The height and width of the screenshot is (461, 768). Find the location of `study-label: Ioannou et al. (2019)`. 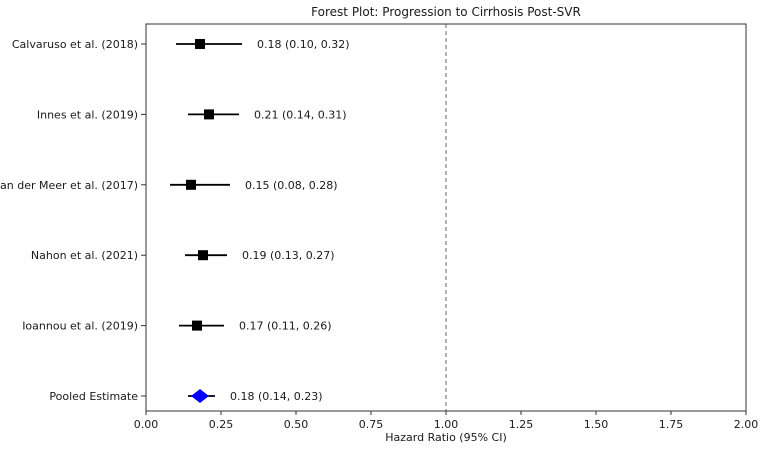

study-label: Ioannou et al. (2019) is located at coordinates (80, 326).